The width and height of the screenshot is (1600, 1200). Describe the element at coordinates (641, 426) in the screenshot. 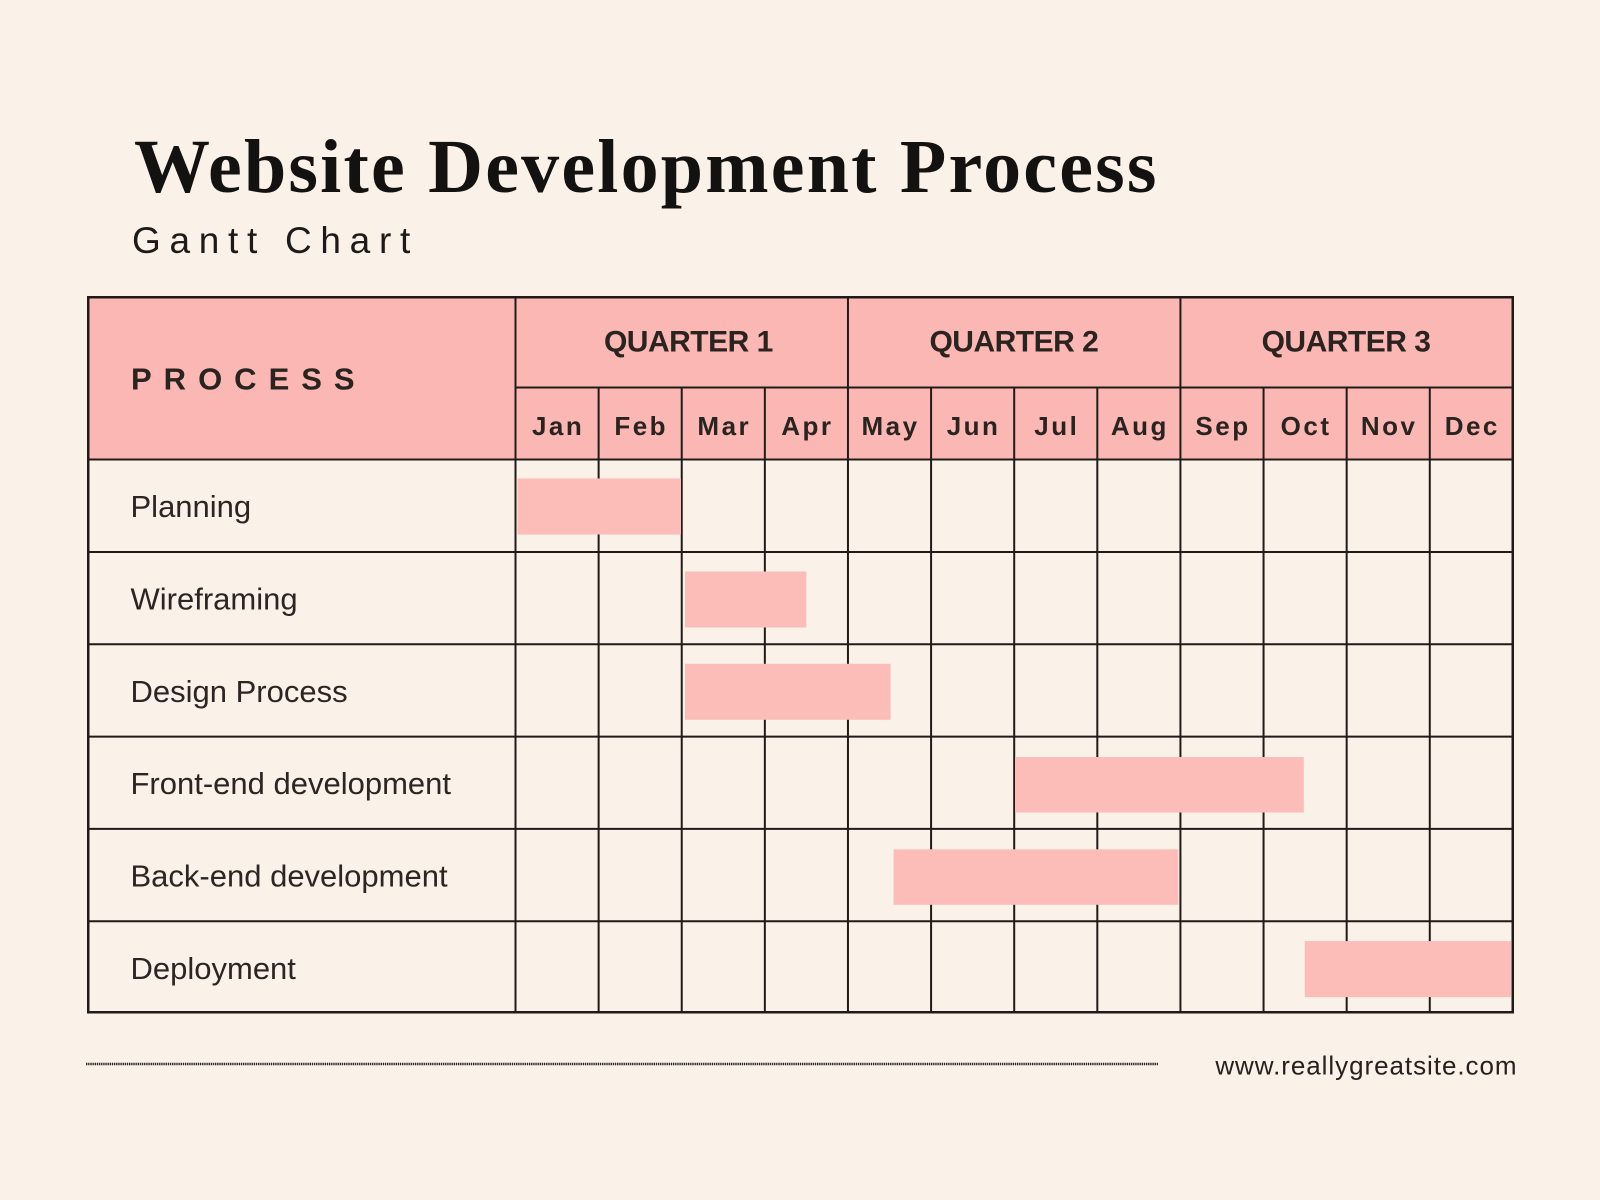

I see `svg-text: Feb` at that location.